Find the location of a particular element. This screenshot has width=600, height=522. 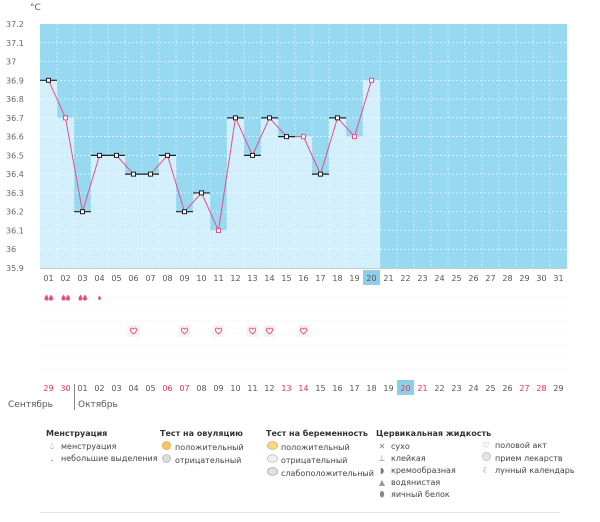

y-tick-label: 36.6 is located at coordinates (15, 137).